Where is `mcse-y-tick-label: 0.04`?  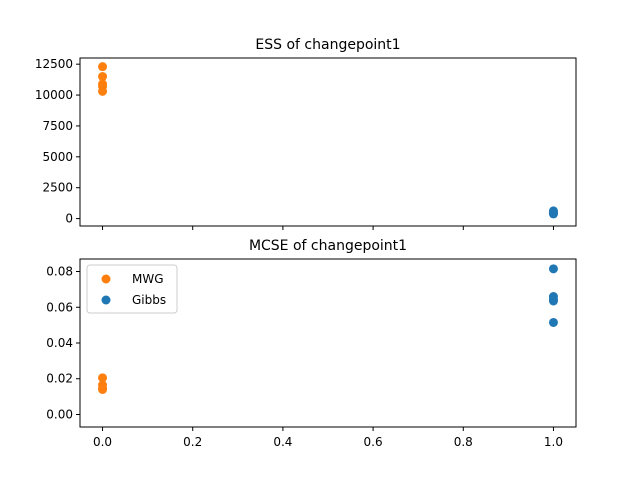 mcse-y-tick-label: 0.04 is located at coordinates (59, 343).